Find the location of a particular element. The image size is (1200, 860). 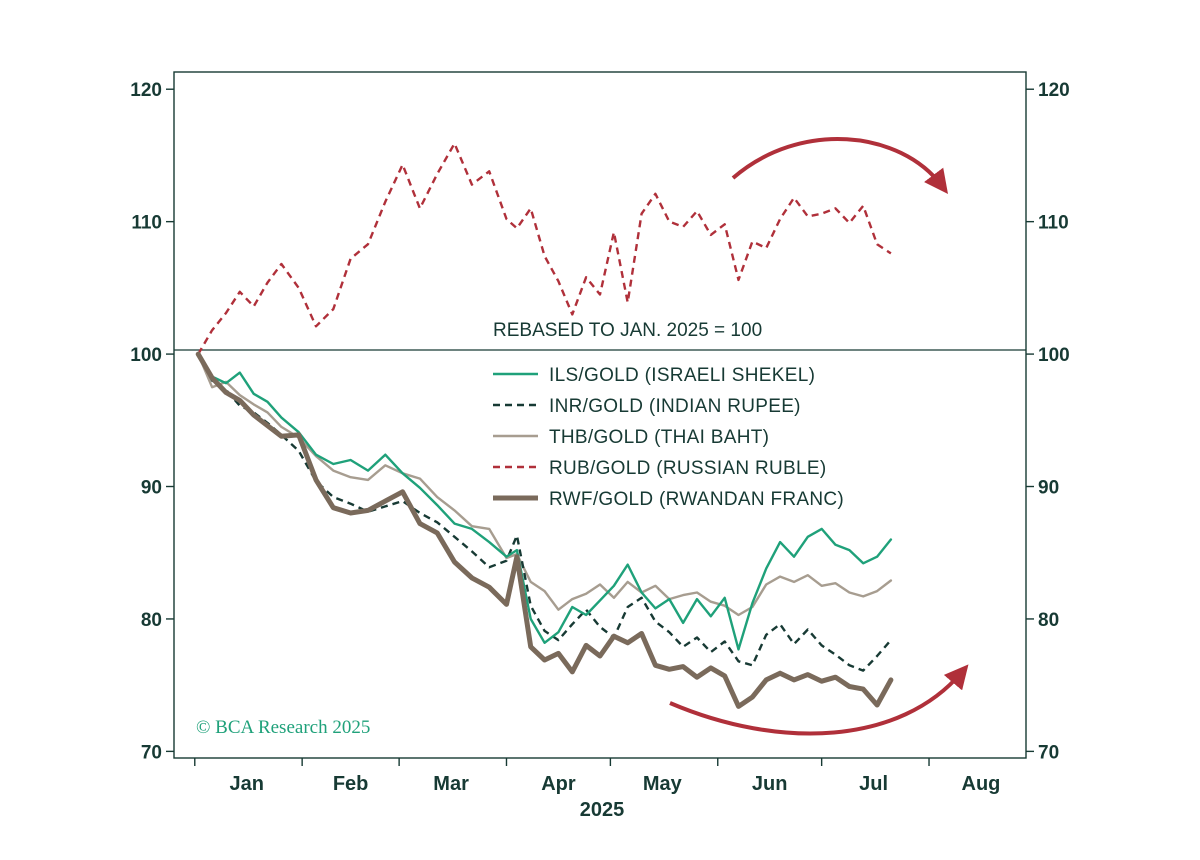

legend-label: RUB/GOLD (RUSSIAN RUBLE) is located at coordinates (687, 468).